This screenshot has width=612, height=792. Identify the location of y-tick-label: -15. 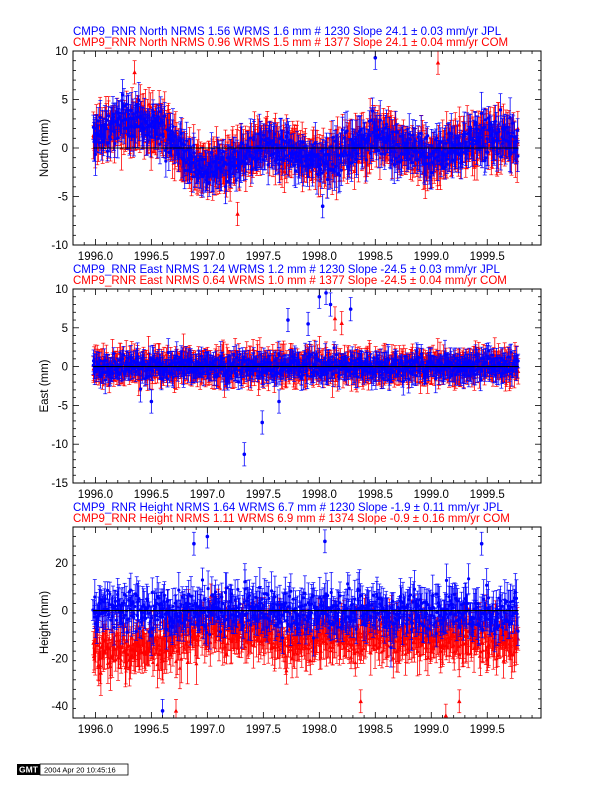
(59, 484).